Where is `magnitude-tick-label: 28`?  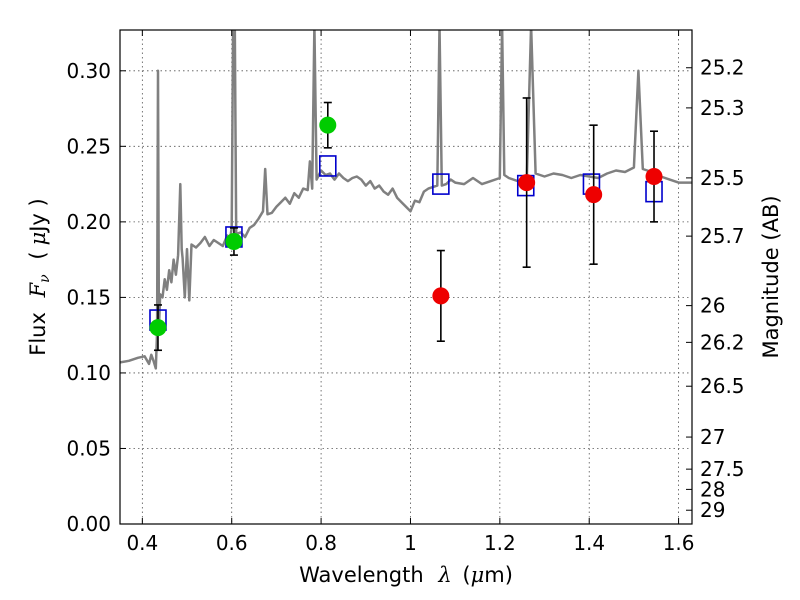
magnitude-tick-label: 28 is located at coordinates (712, 489).